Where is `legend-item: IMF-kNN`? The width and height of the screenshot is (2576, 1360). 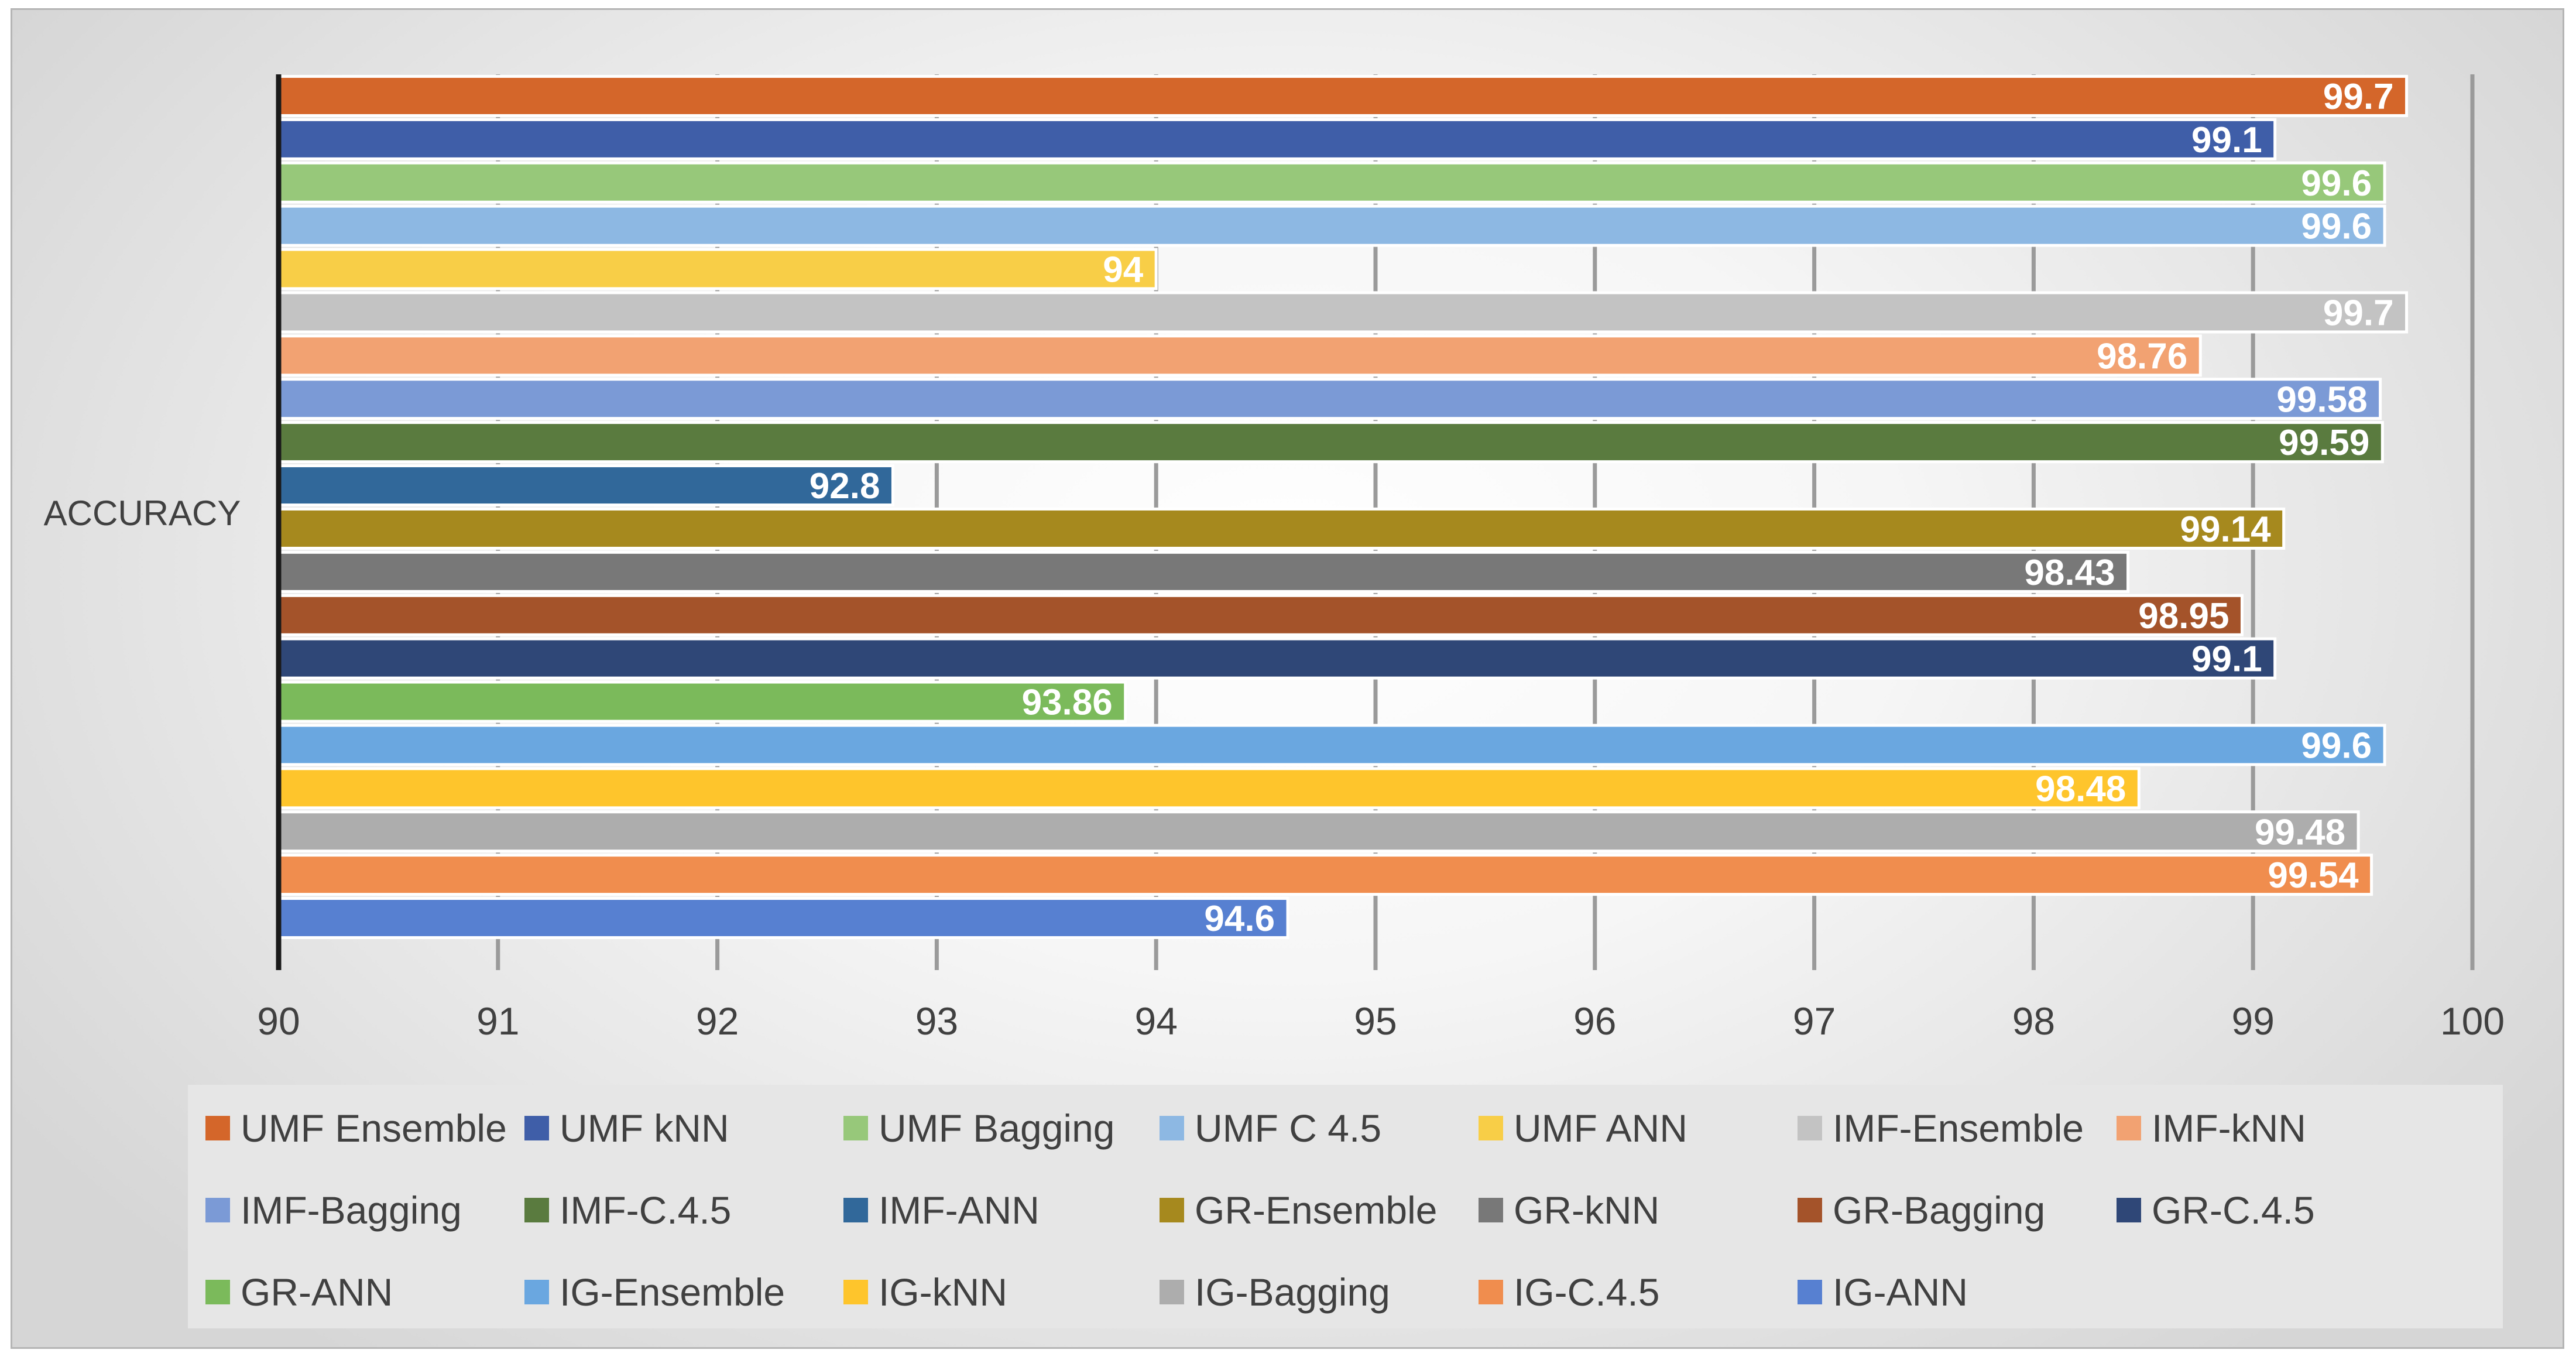 legend-item: IMF-kNN is located at coordinates (2211, 1128).